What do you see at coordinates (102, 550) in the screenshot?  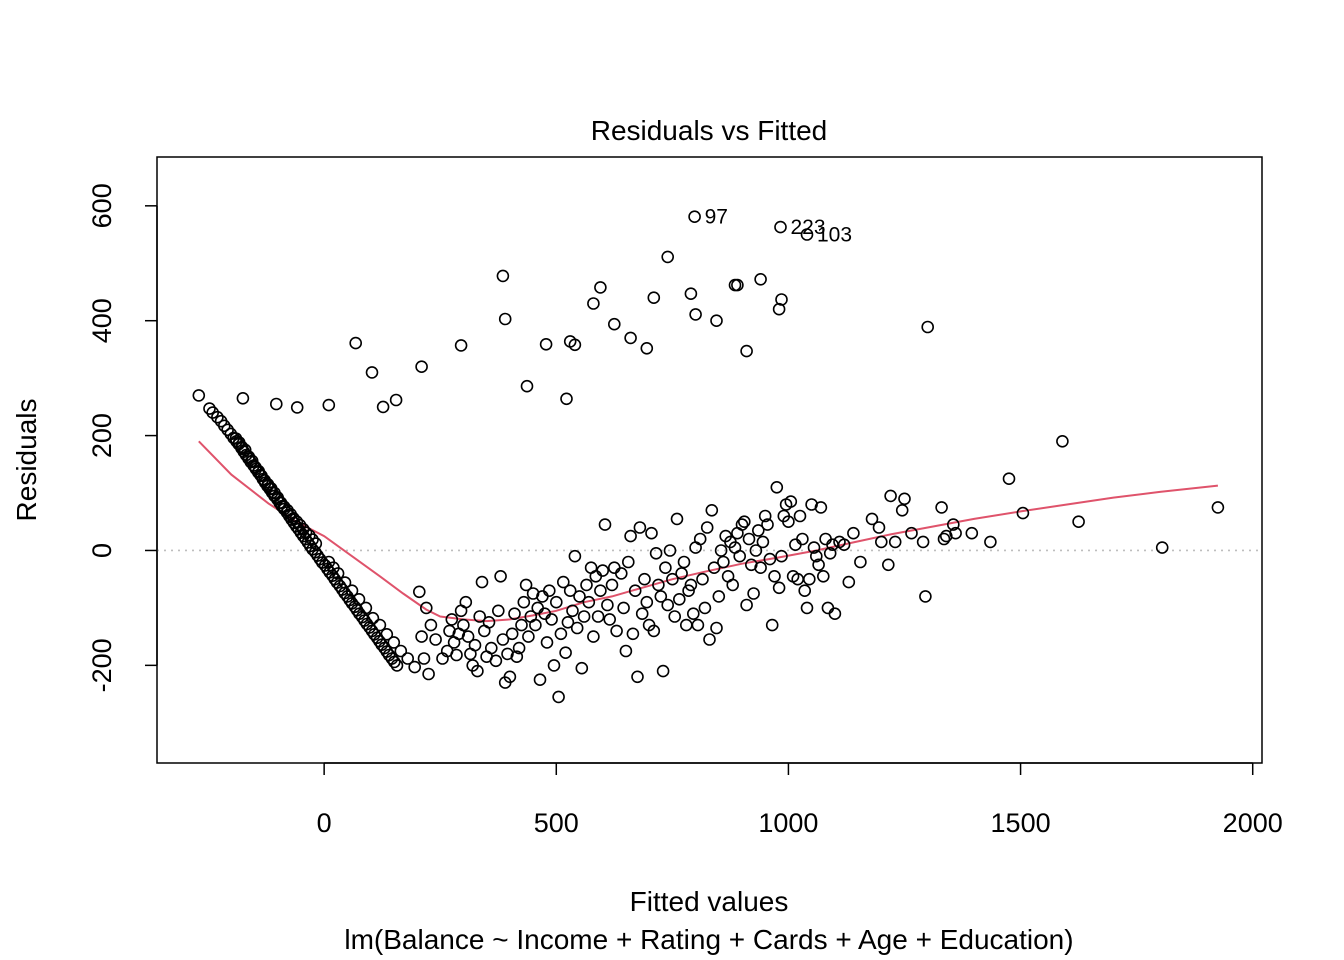 I see `y-tick-label: 0` at bounding box center [102, 550].